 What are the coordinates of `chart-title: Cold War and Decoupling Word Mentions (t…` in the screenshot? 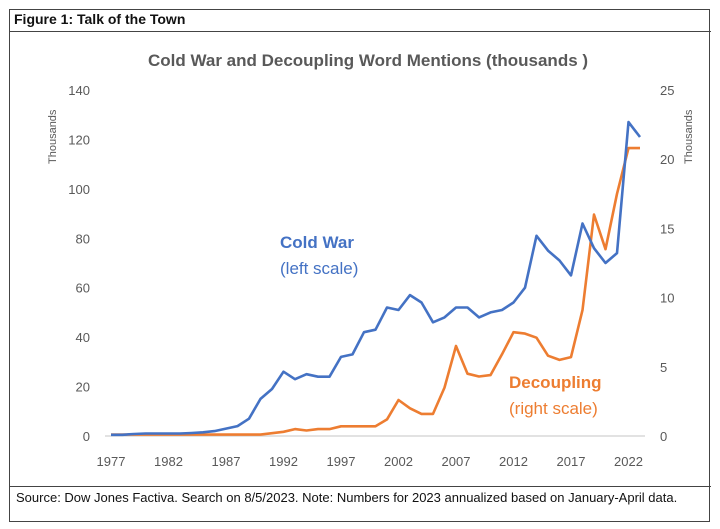 It's located at (368, 60).